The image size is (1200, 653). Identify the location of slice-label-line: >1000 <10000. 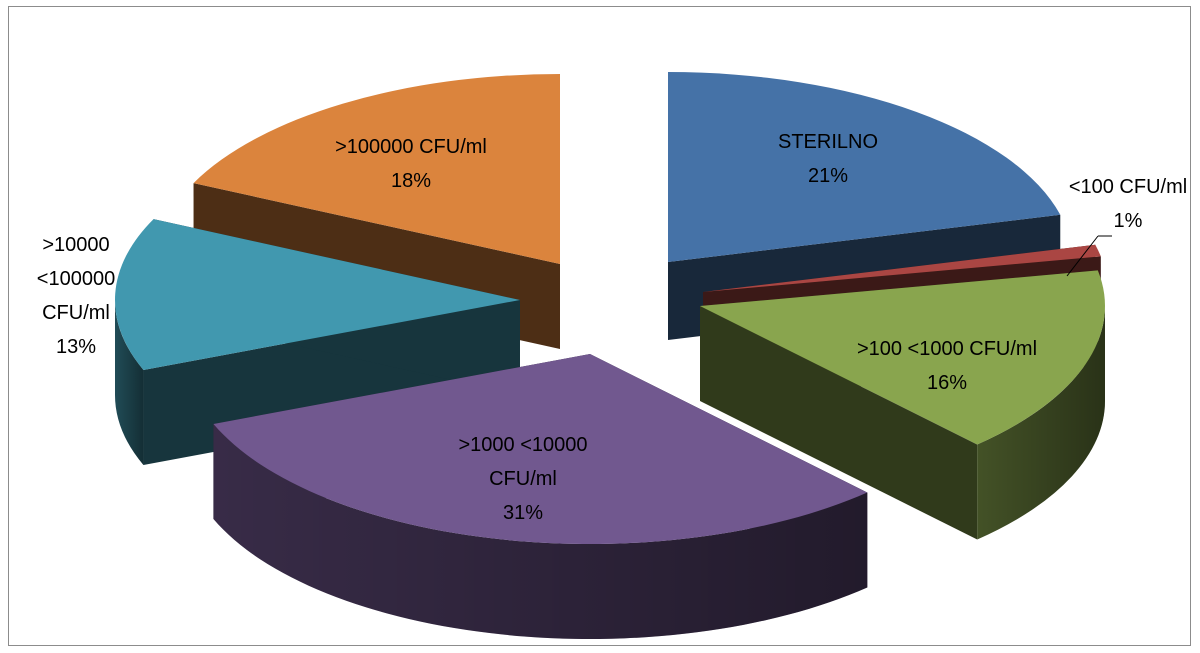
(522, 445).